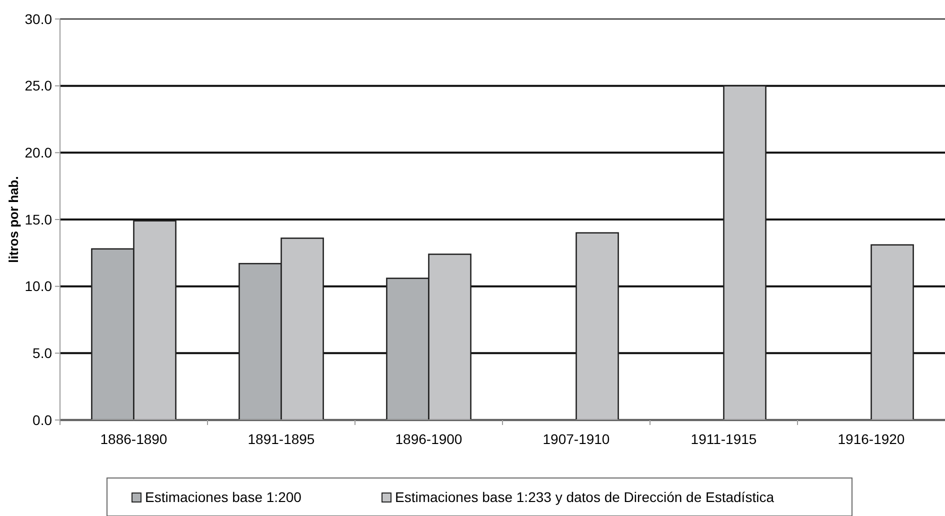  What do you see at coordinates (223, 497) in the screenshot?
I see `legend-label: Estimaciones base 1:200` at bounding box center [223, 497].